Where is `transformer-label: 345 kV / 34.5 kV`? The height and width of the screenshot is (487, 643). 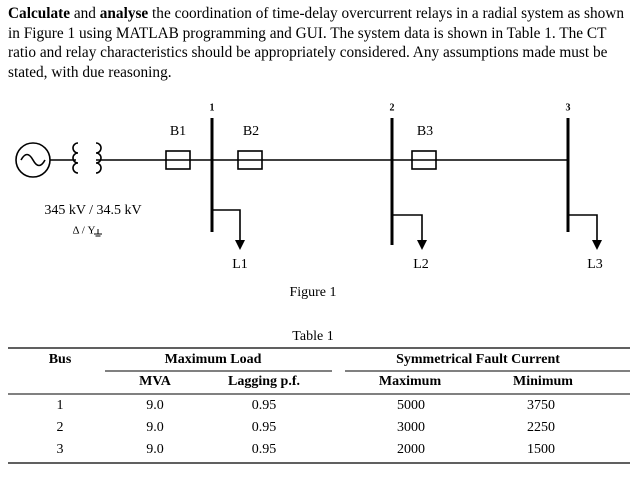 transformer-label: 345 kV / 34.5 kV is located at coordinates (92, 210).